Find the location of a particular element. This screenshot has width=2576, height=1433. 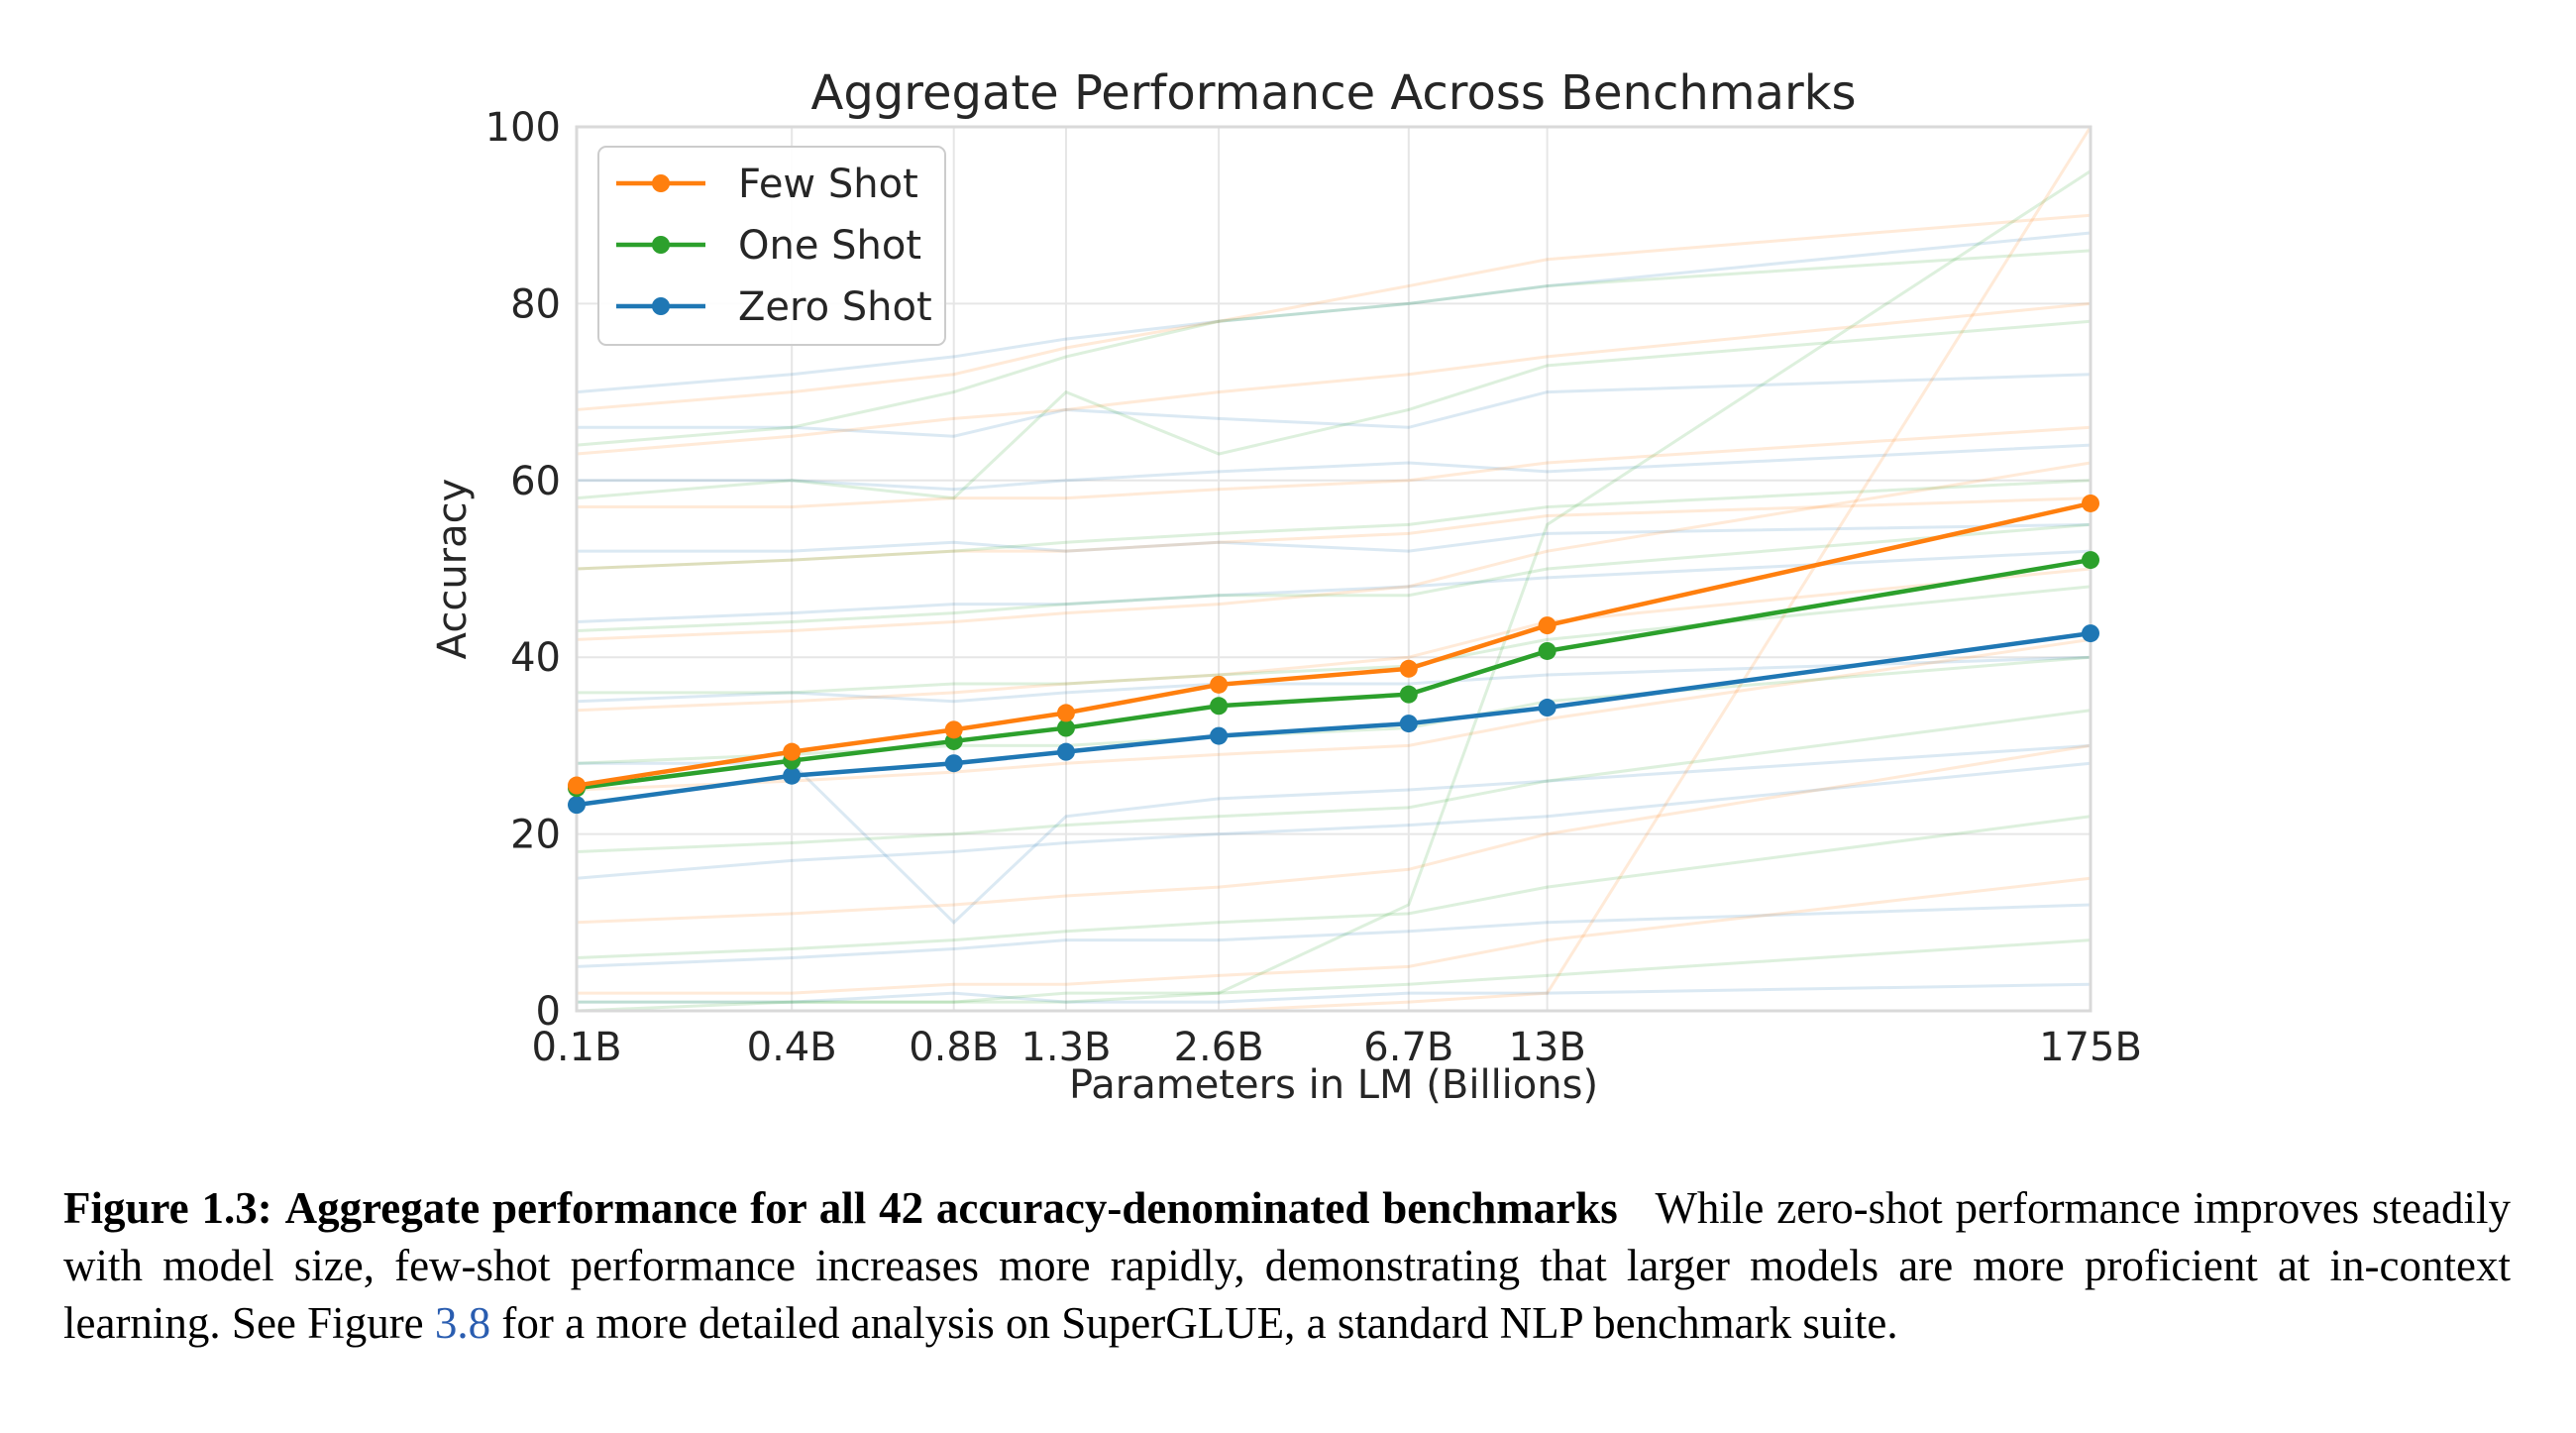

legend-marker-one-shot is located at coordinates (661, 245).